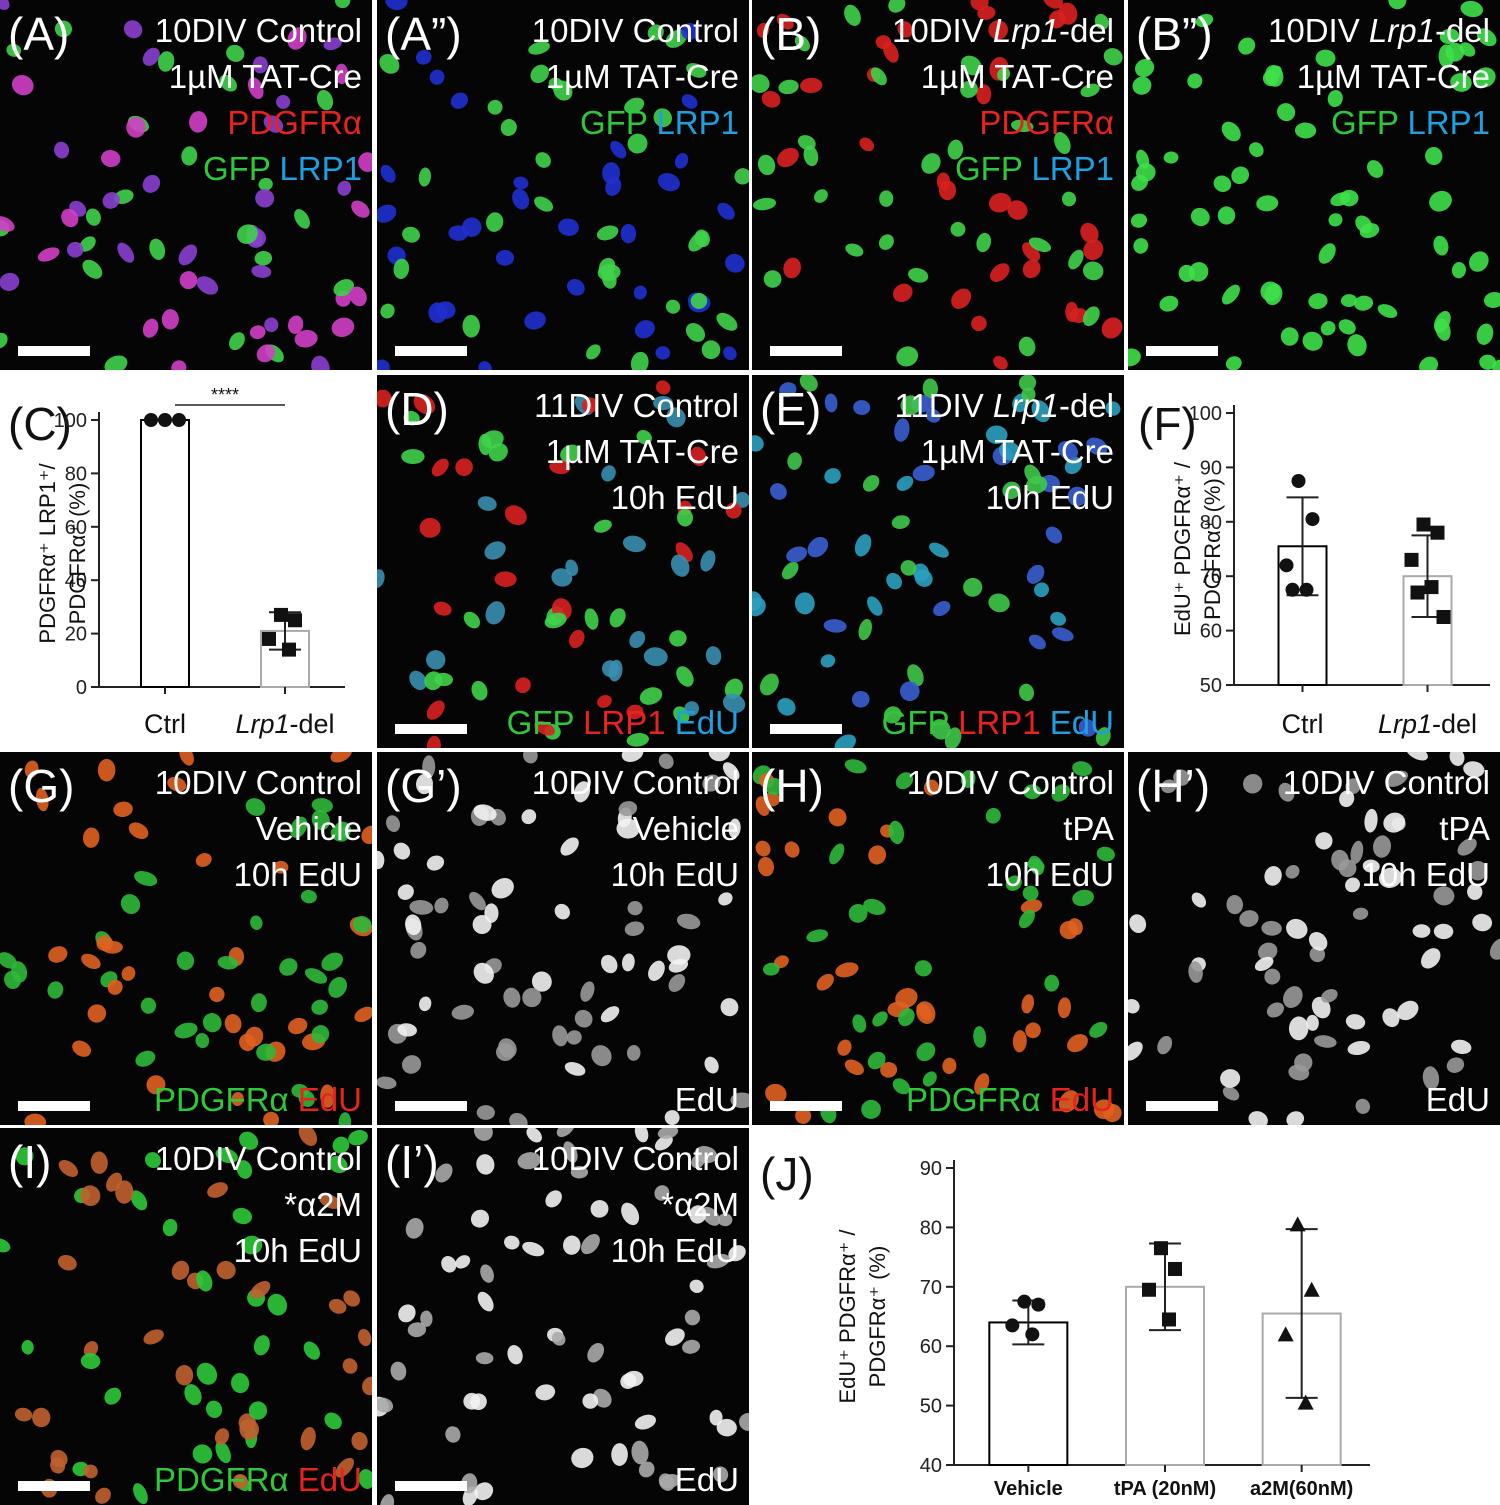 The image size is (1500, 1505). Describe the element at coordinates (931, 1466) in the screenshot. I see `y-tick-label: 40` at that location.